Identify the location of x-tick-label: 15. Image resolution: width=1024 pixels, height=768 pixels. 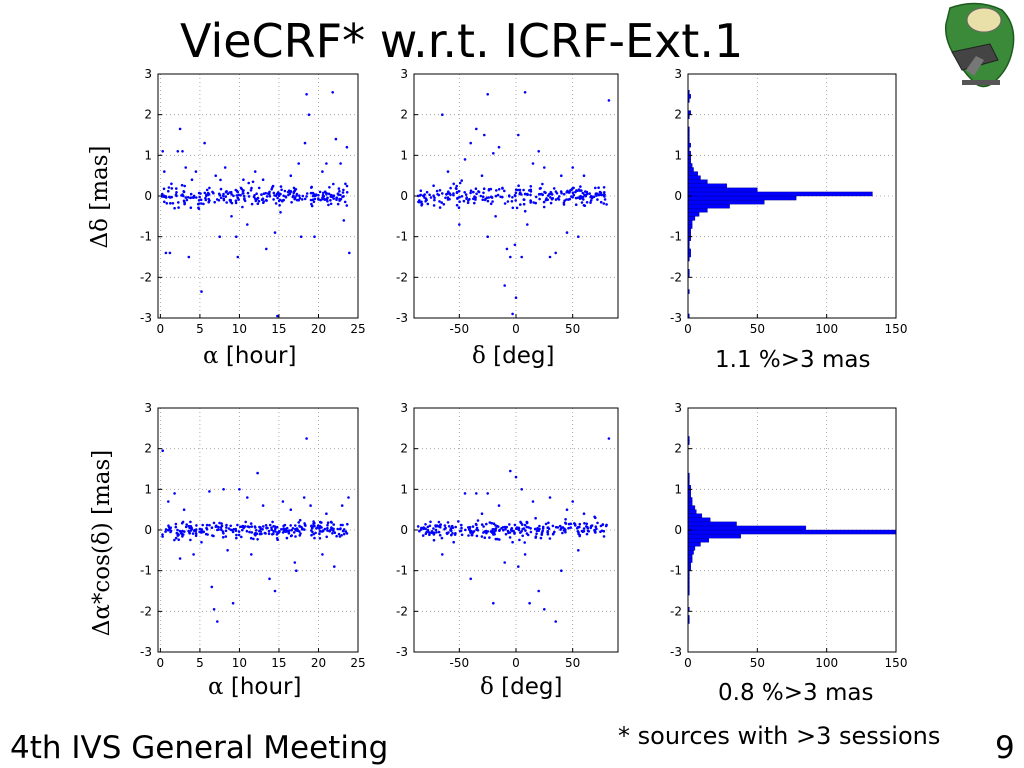
(278, 663).